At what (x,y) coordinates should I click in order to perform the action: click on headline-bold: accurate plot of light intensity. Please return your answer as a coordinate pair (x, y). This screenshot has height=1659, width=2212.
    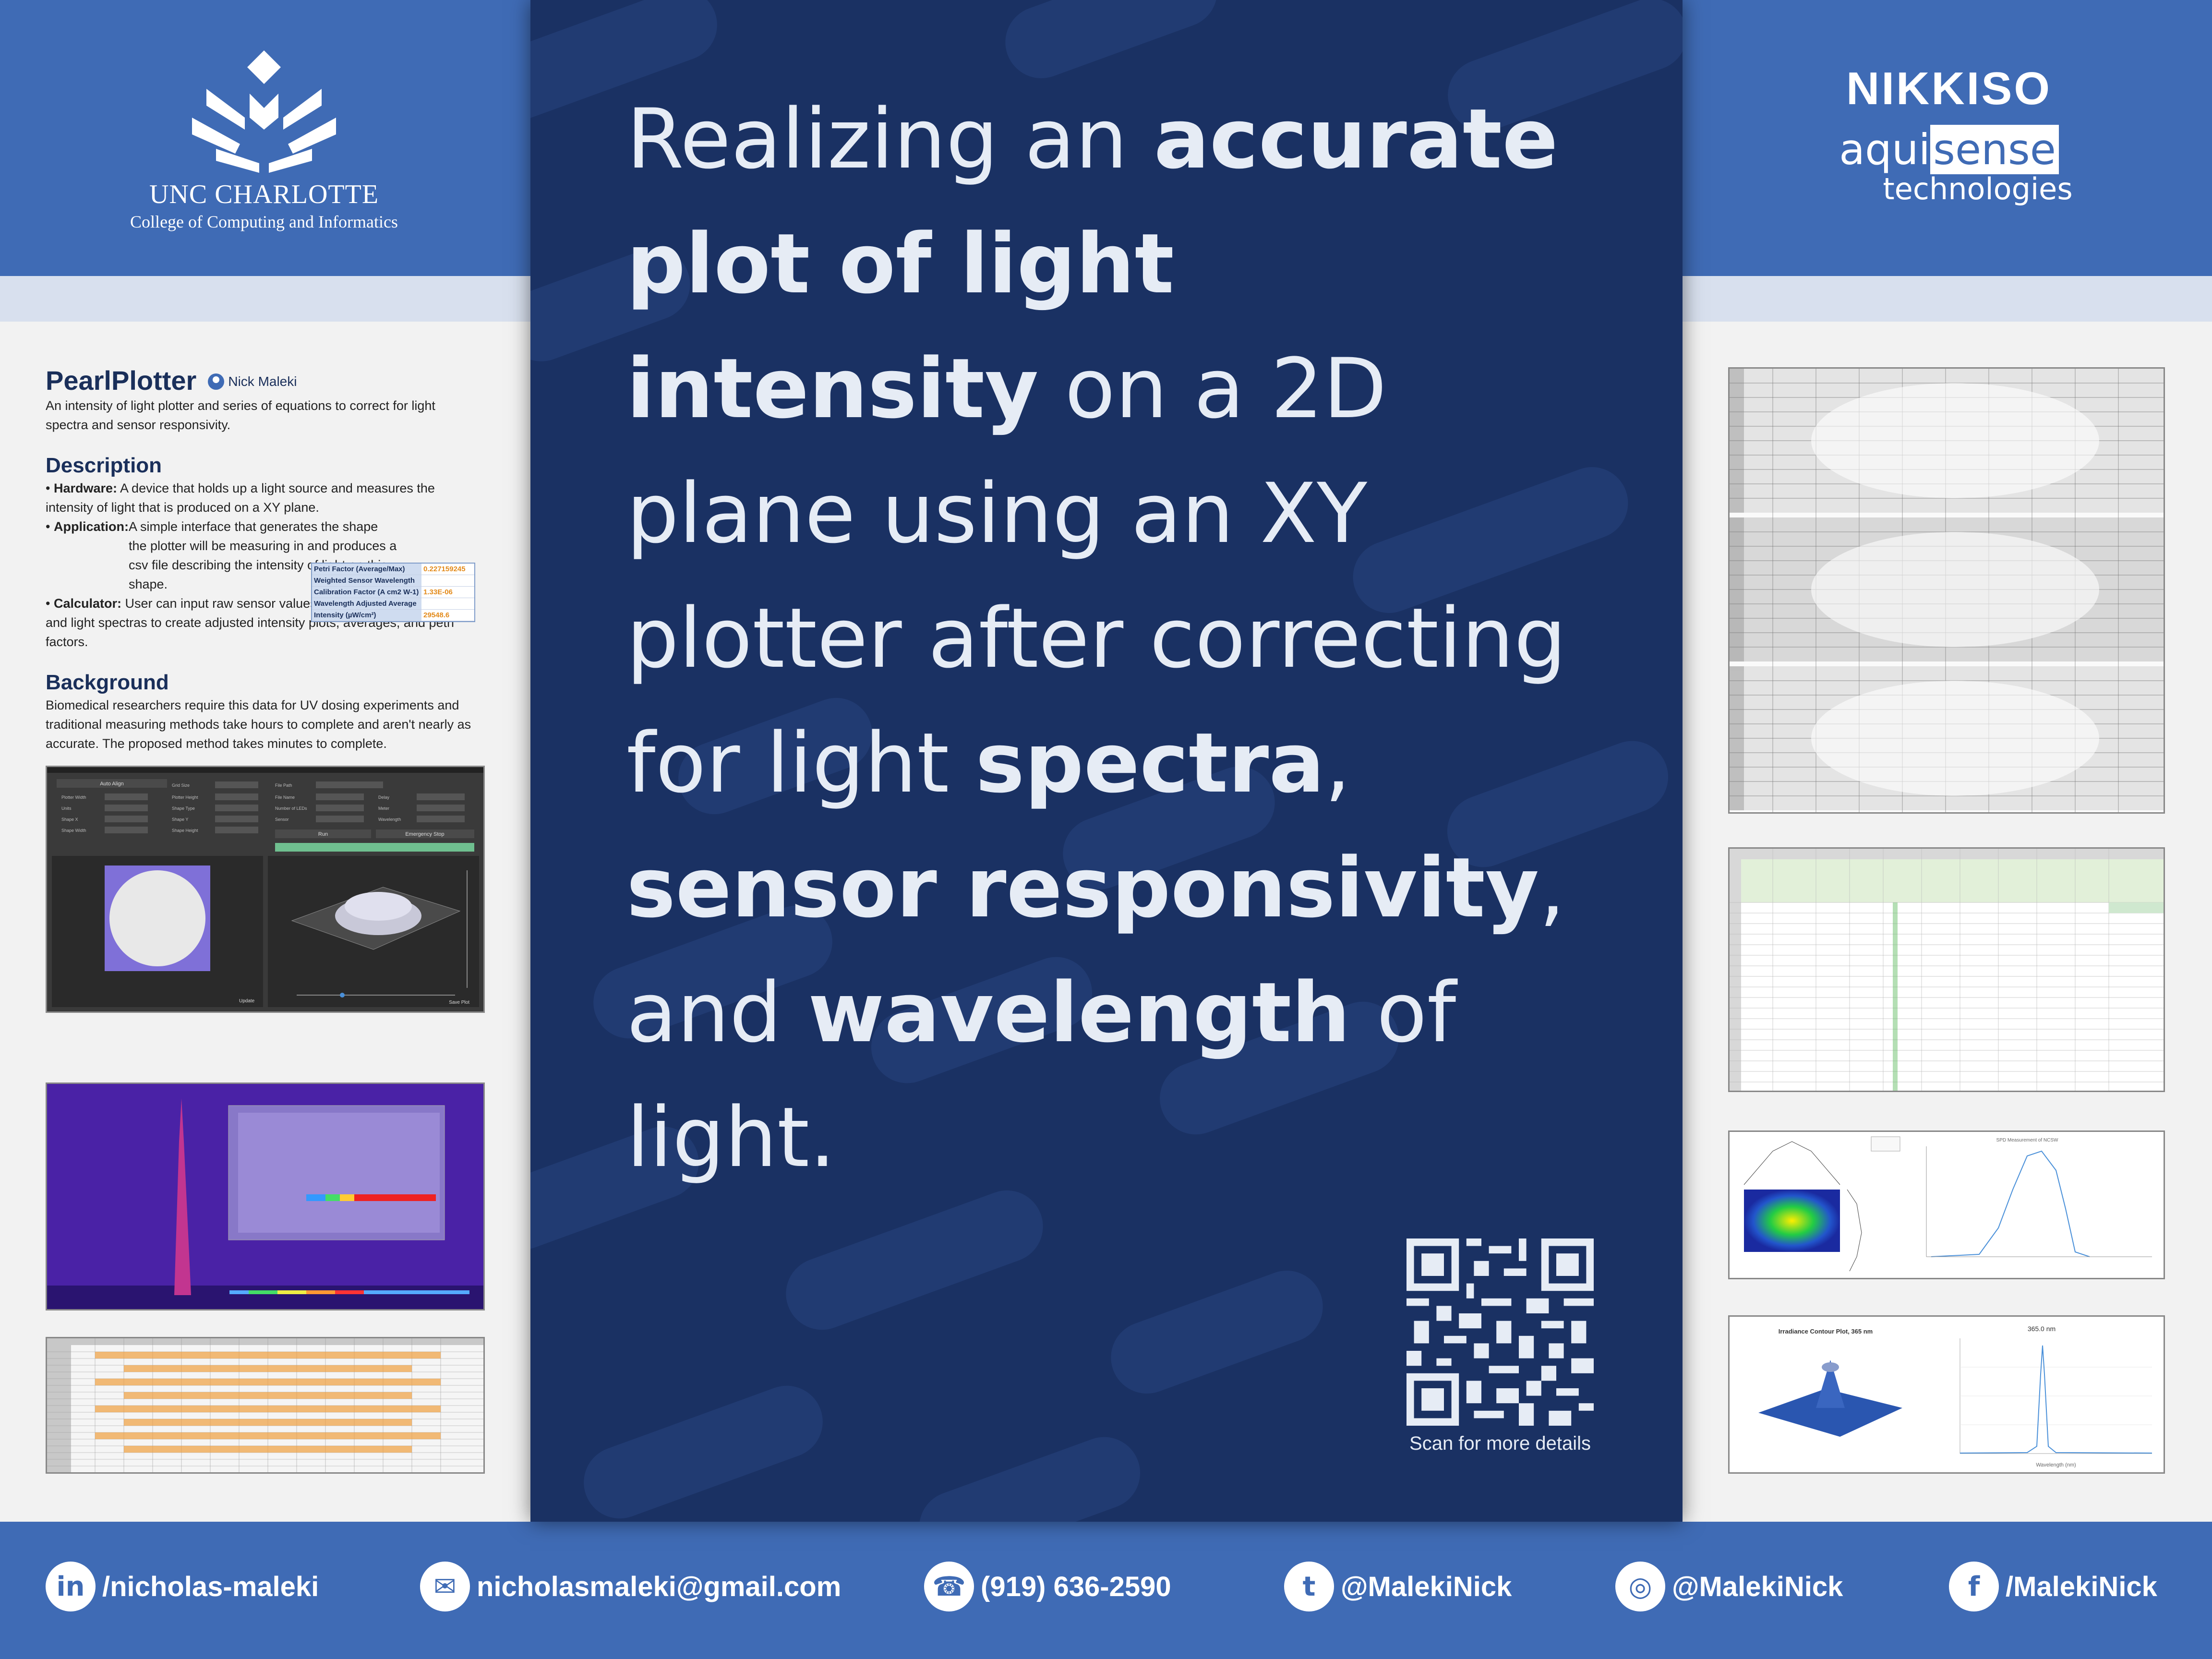
    Looking at the image, I should click on (1092, 264).